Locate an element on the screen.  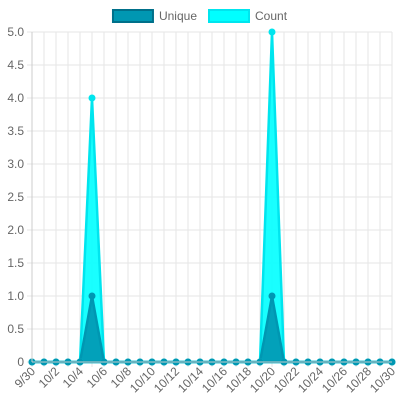
y-tick-label: 2.0 is located at coordinates (15, 230).